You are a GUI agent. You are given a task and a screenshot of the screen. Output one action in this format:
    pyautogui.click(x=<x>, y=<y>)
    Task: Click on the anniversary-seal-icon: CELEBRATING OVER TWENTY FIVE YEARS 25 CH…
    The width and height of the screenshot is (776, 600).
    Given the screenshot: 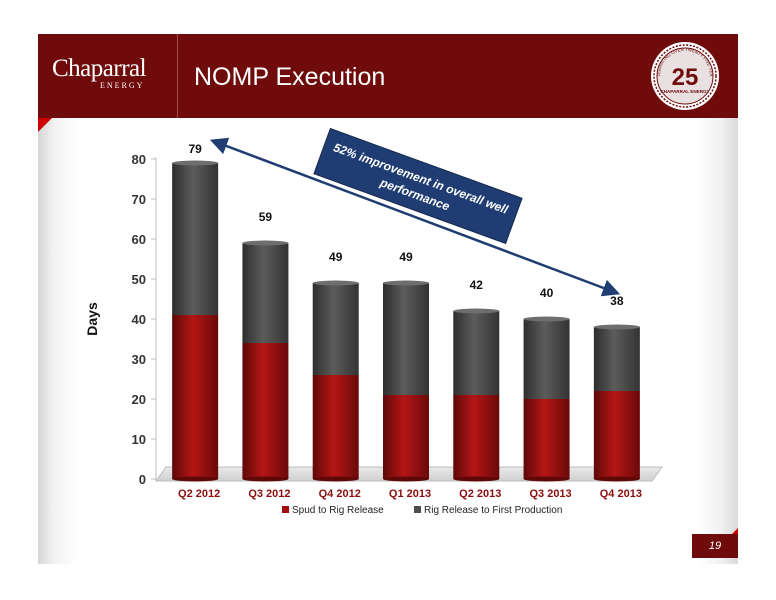 What is the action you would take?
    pyautogui.click(x=684, y=75)
    